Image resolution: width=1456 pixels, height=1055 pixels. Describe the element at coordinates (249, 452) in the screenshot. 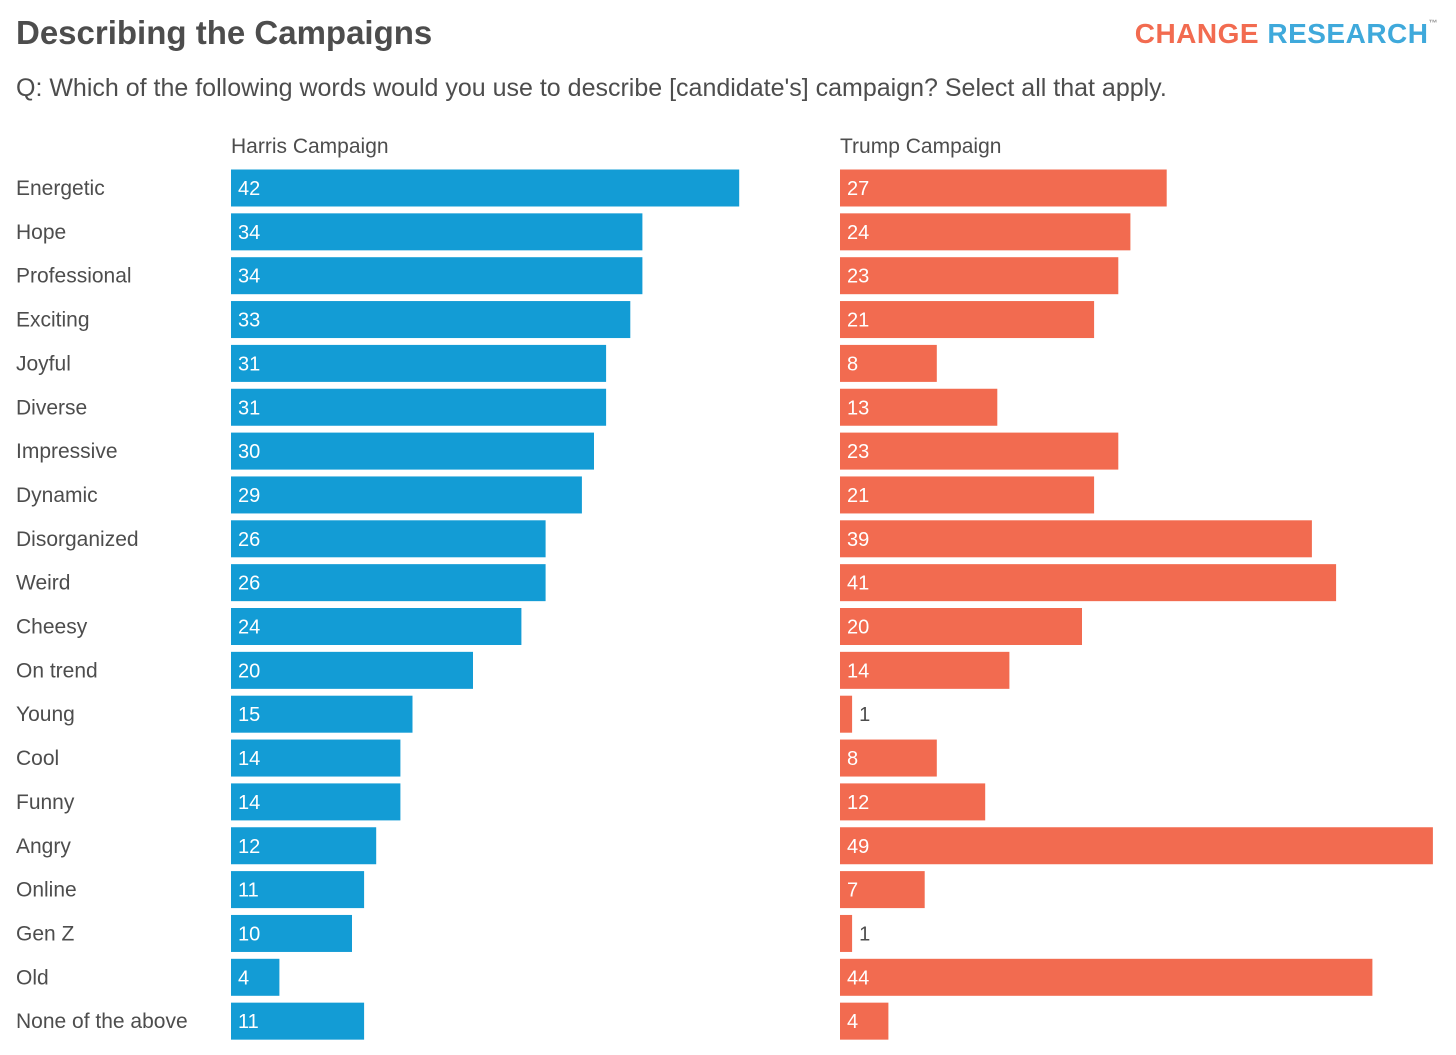

I see `value-label-harris: 30` at that location.